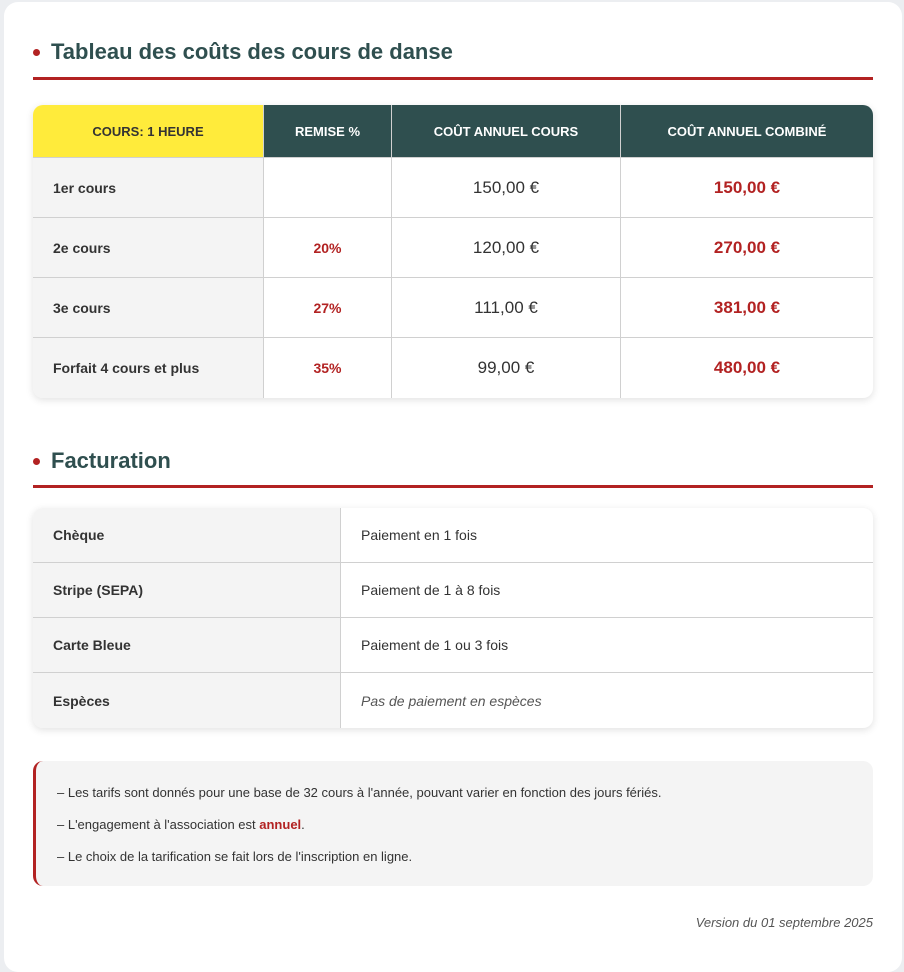 Image resolution: width=904 pixels, height=972 pixels. I want to click on payment-details: Paiement en 1 fois, so click(607, 535).